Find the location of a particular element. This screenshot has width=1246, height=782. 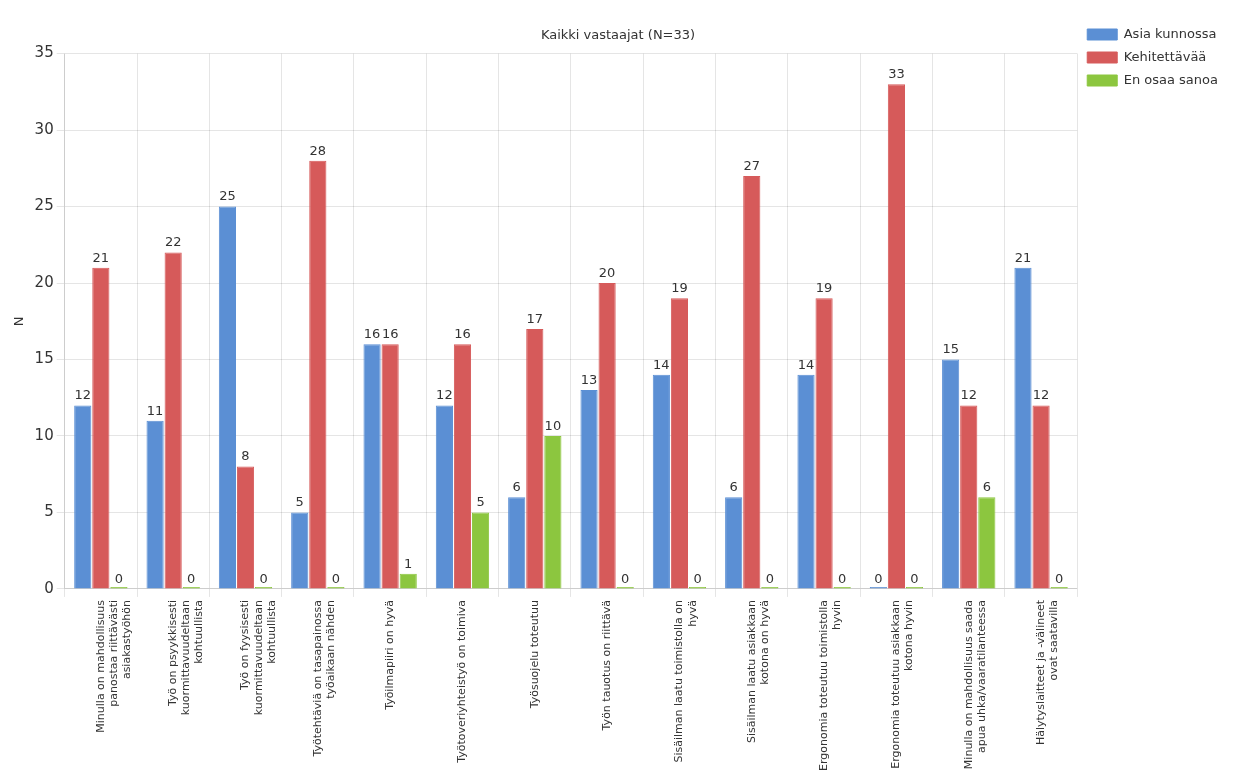

legend-label: Kehitettävää is located at coordinates (1165, 56).